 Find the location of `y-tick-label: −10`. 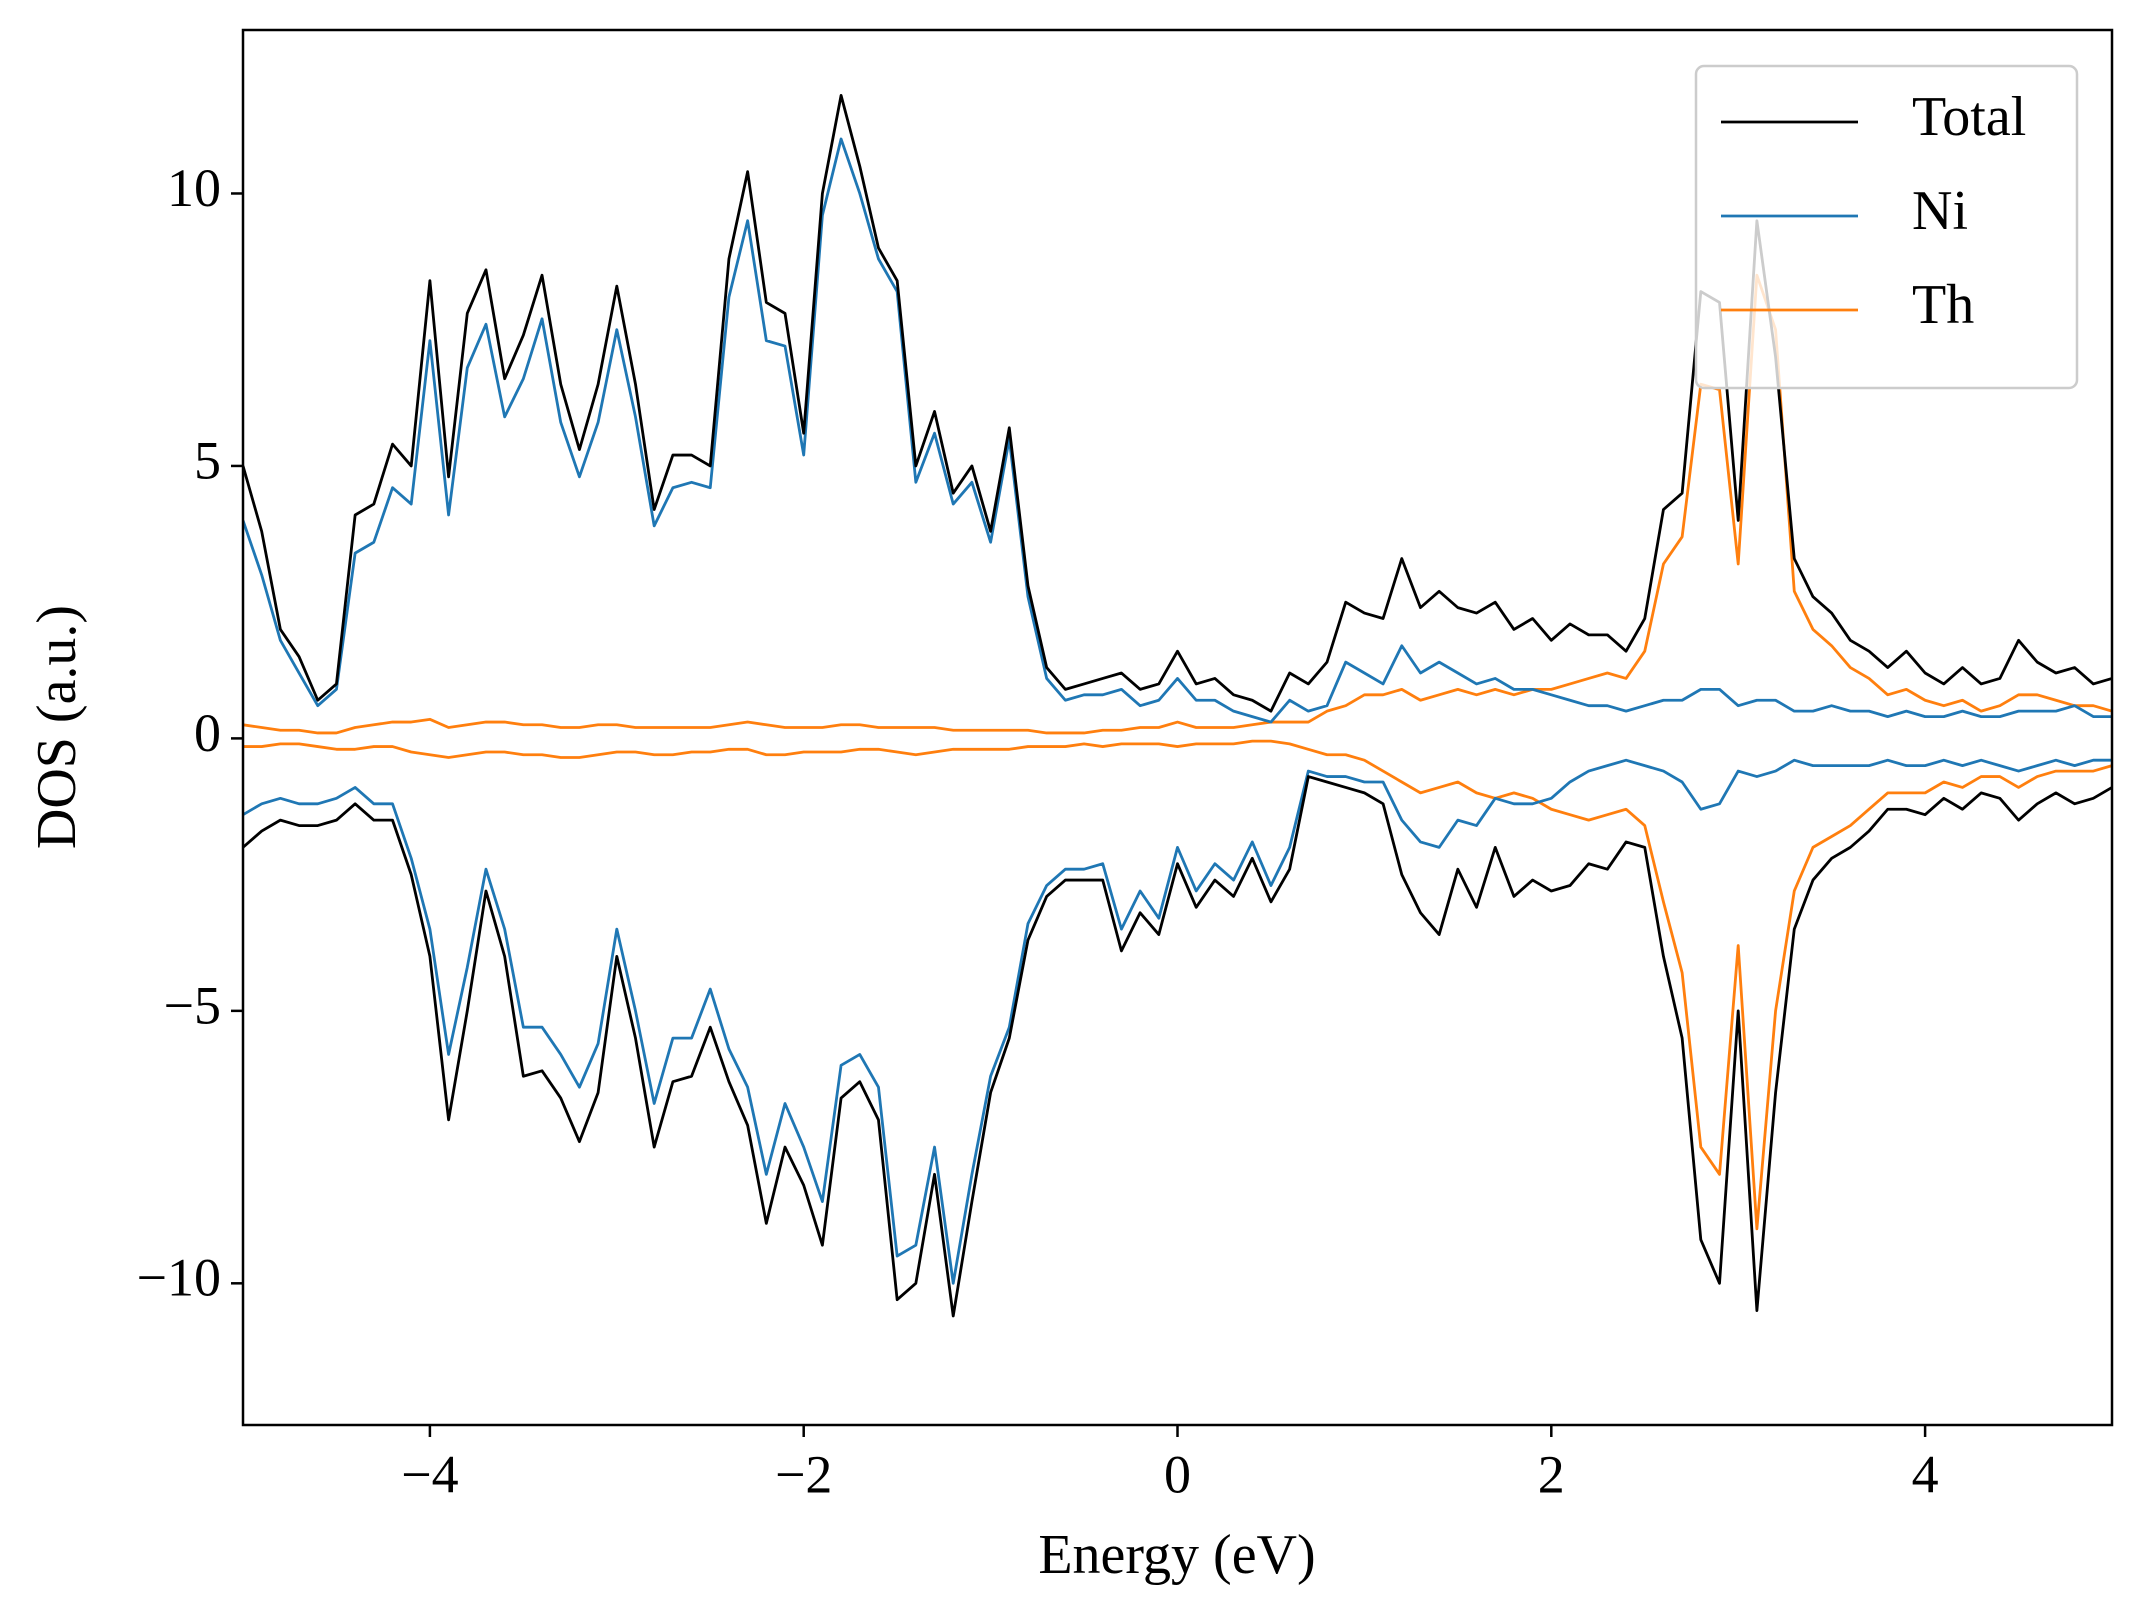

y-tick-label: −10 is located at coordinates (179, 1278).